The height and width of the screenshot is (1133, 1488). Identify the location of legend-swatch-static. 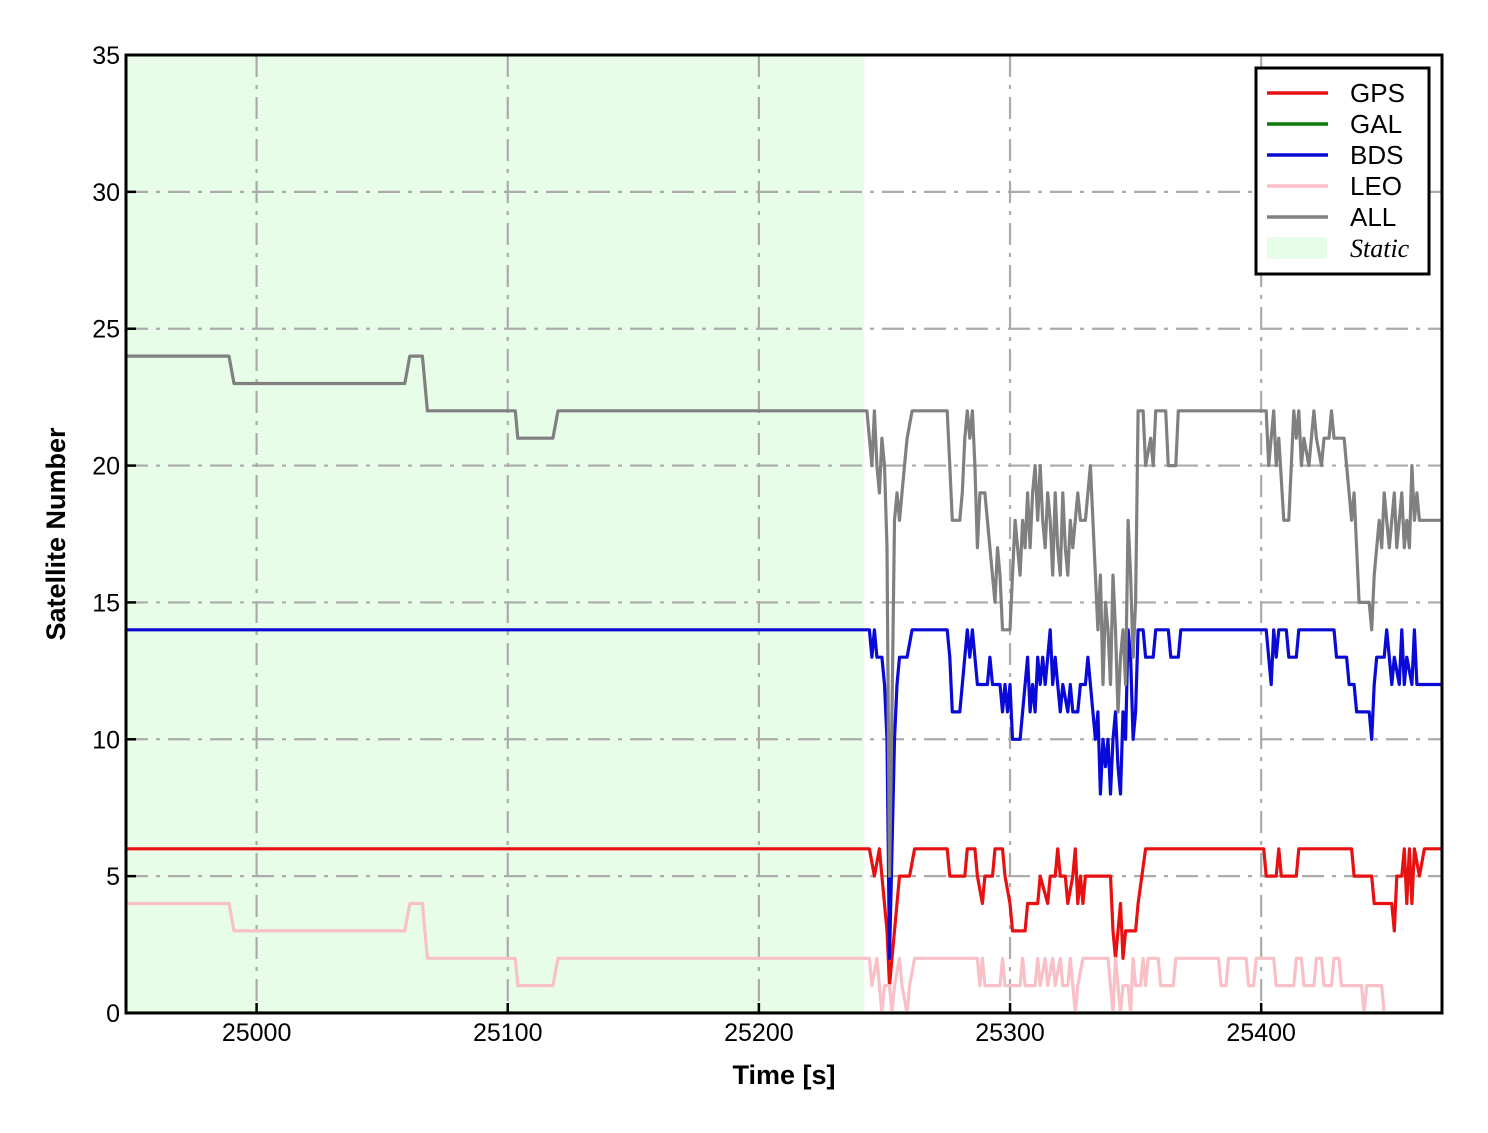
(1297, 248).